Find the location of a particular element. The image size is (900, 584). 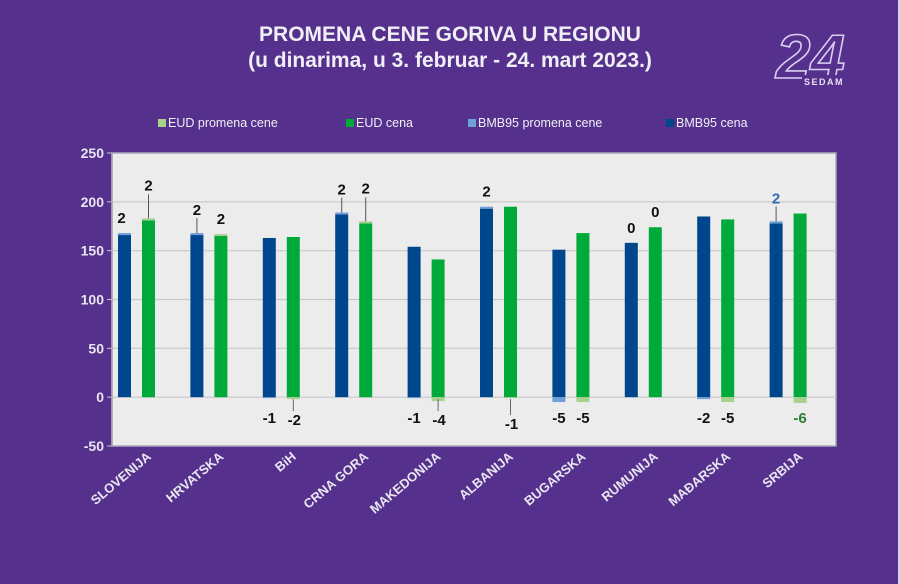

y-tick-label: 250 is located at coordinates (93, 153).